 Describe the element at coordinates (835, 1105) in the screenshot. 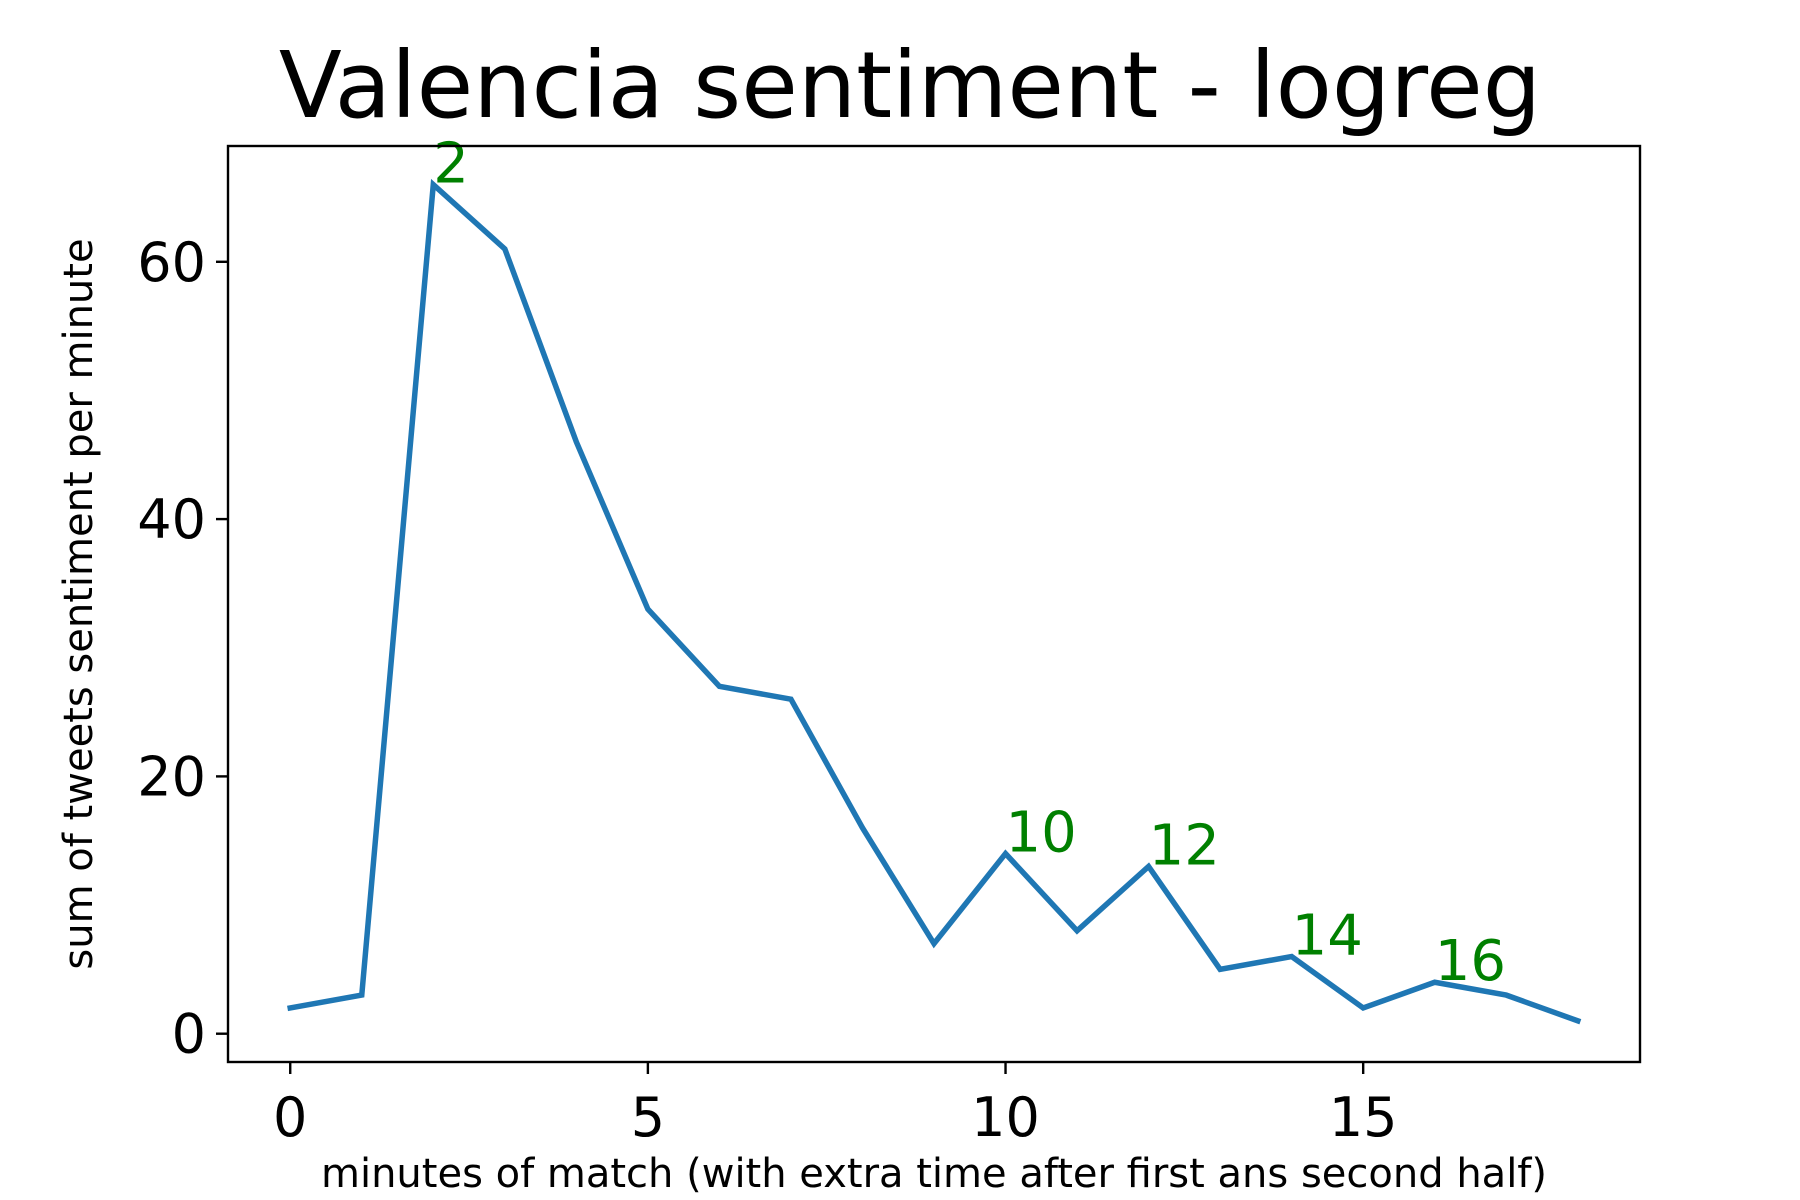

I see `x-axis: 0 5 10 15` at that location.